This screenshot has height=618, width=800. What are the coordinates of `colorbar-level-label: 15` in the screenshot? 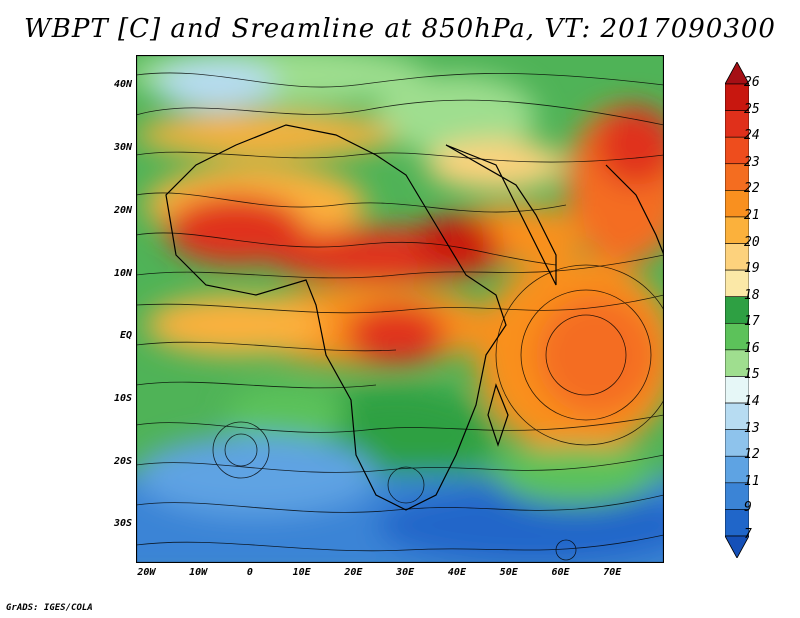 It's located at (752, 375).